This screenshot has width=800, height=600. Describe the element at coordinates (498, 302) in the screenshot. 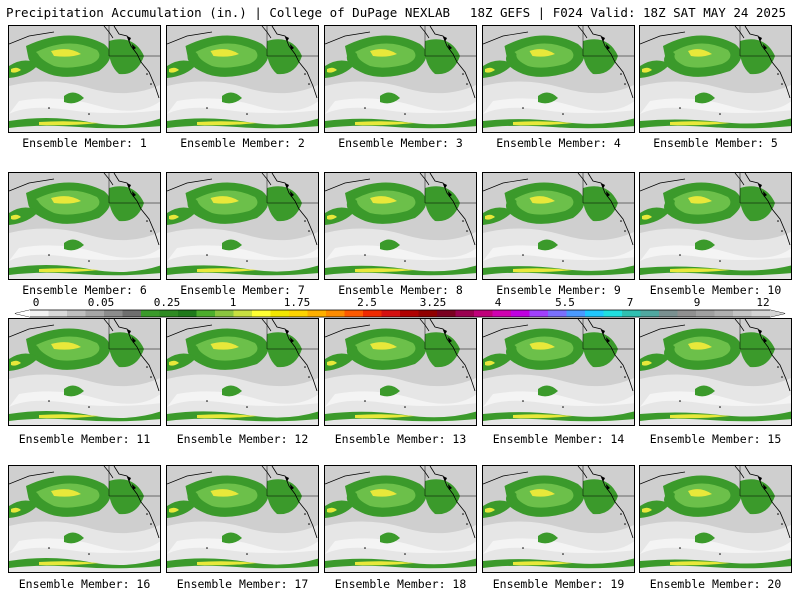

I see `colorbar-tick-label: 4` at that location.